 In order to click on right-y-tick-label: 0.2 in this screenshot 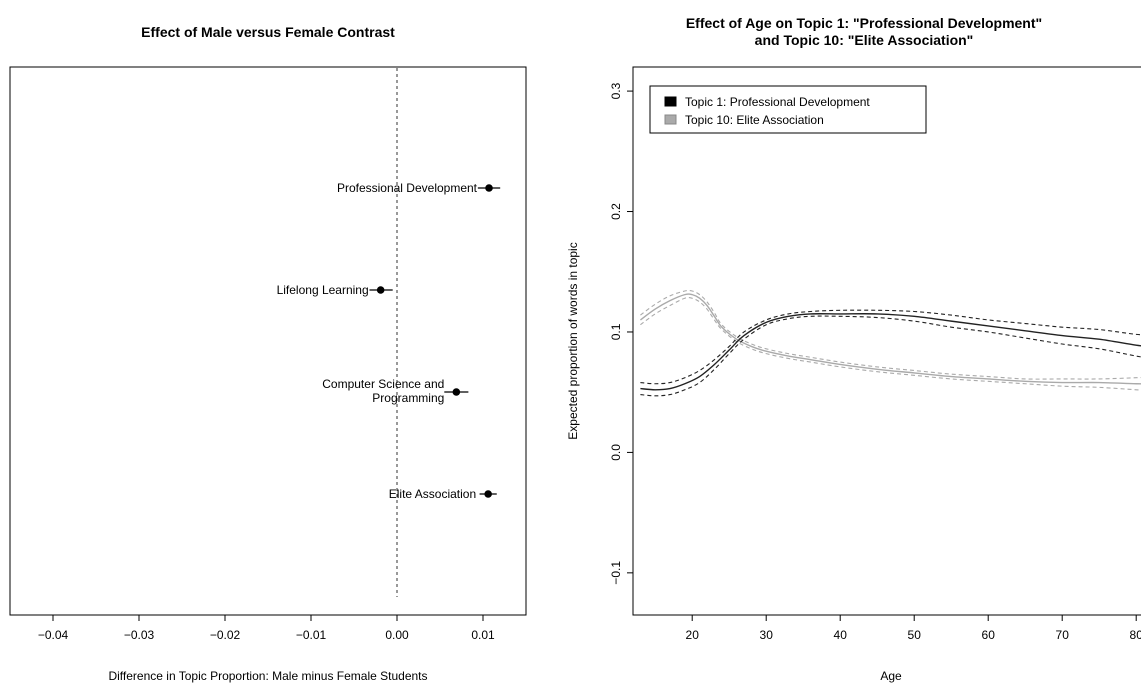, I will do `click(616, 211)`.